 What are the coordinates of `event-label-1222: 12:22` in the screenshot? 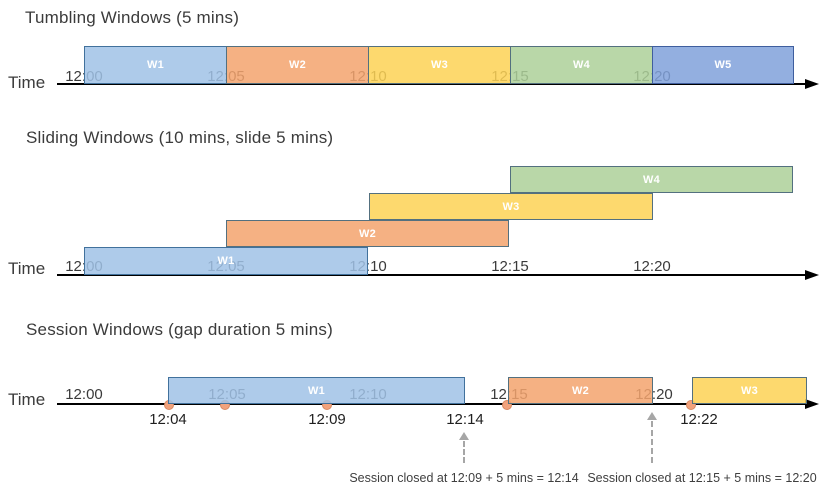 It's located at (699, 419).